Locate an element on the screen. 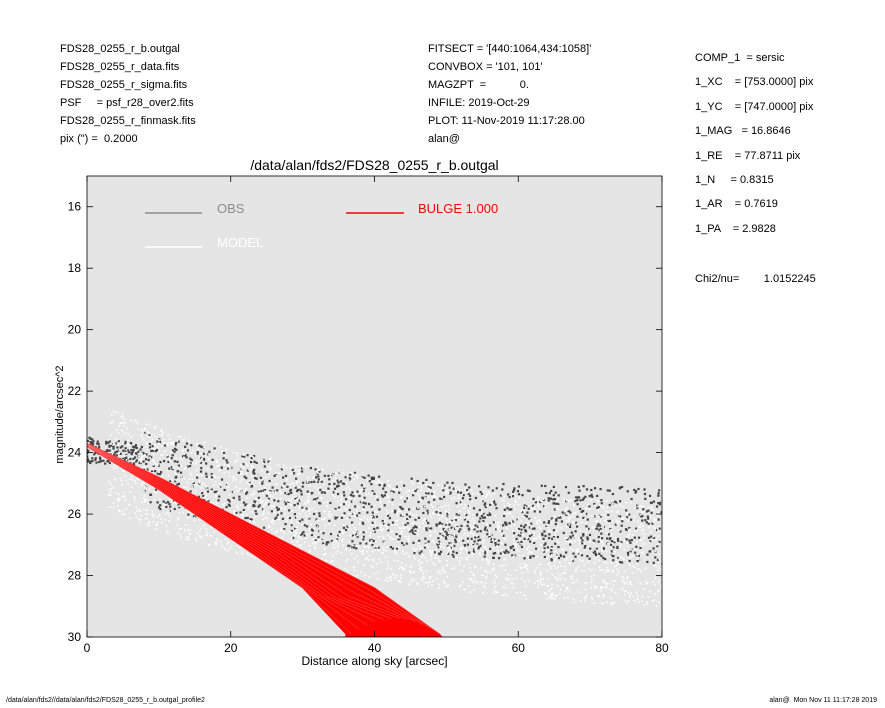  footer-timestamp: alan@ Mon Nov 11 11:17:28 2019 is located at coordinates (823, 700).